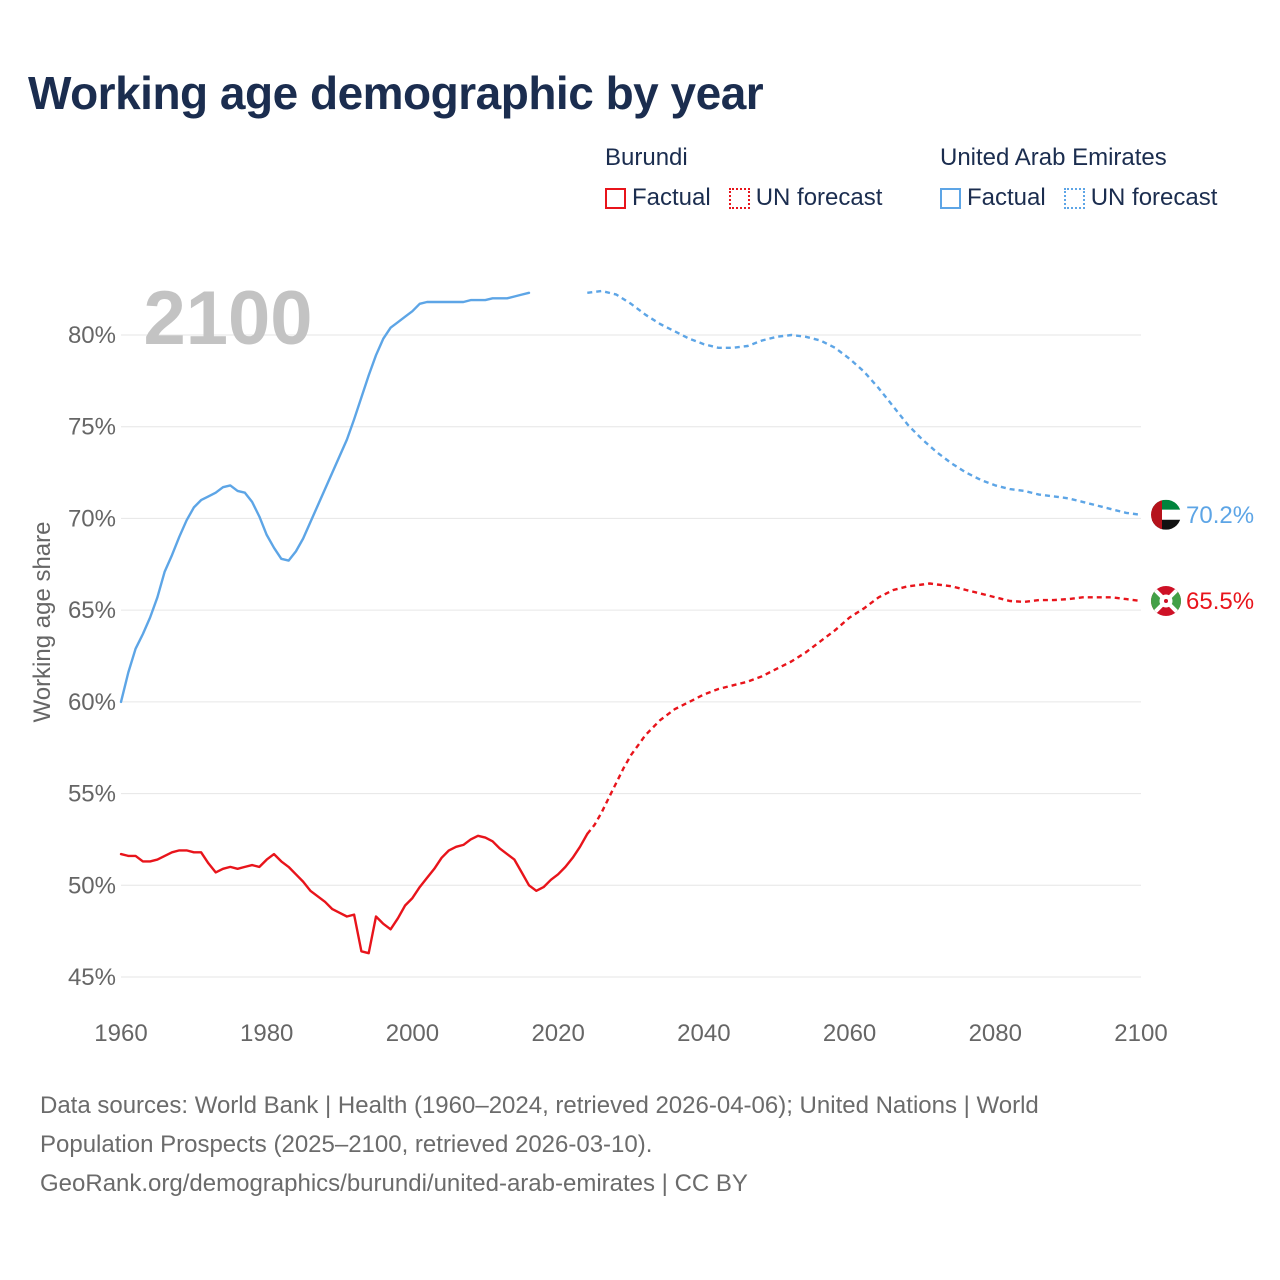 The height and width of the screenshot is (1280, 1280). Describe the element at coordinates (396, 93) in the screenshot. I see `chart-title: Working age demographic by year` at that location.